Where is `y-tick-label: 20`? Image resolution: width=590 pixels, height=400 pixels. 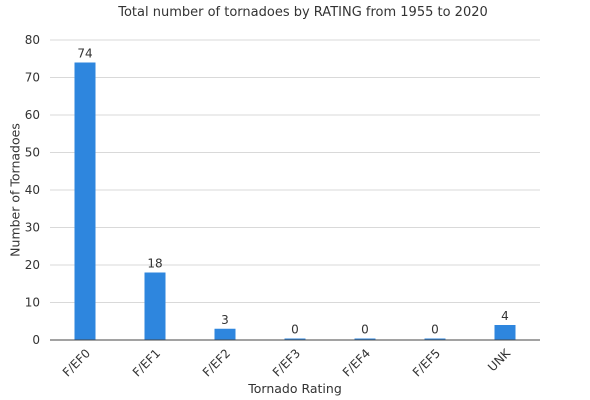
y-tick-label: 20 is located at coordinates (32, 265).